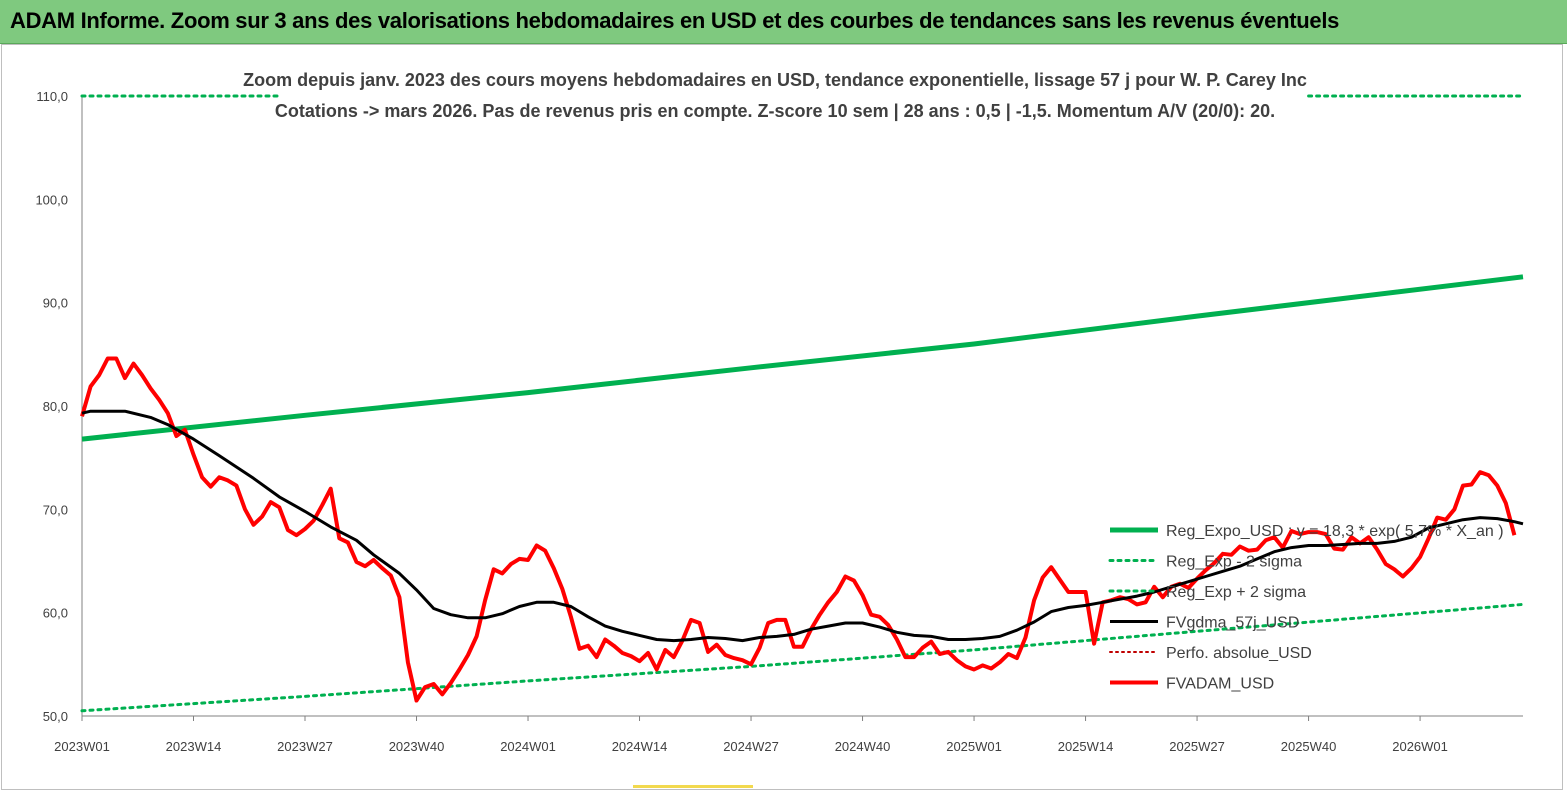 This screenshot has height=792, width=1567. Describe the element at coordinates (863, 746) in the screenshot. I see `x-tick-label: 2024W40` at that location.